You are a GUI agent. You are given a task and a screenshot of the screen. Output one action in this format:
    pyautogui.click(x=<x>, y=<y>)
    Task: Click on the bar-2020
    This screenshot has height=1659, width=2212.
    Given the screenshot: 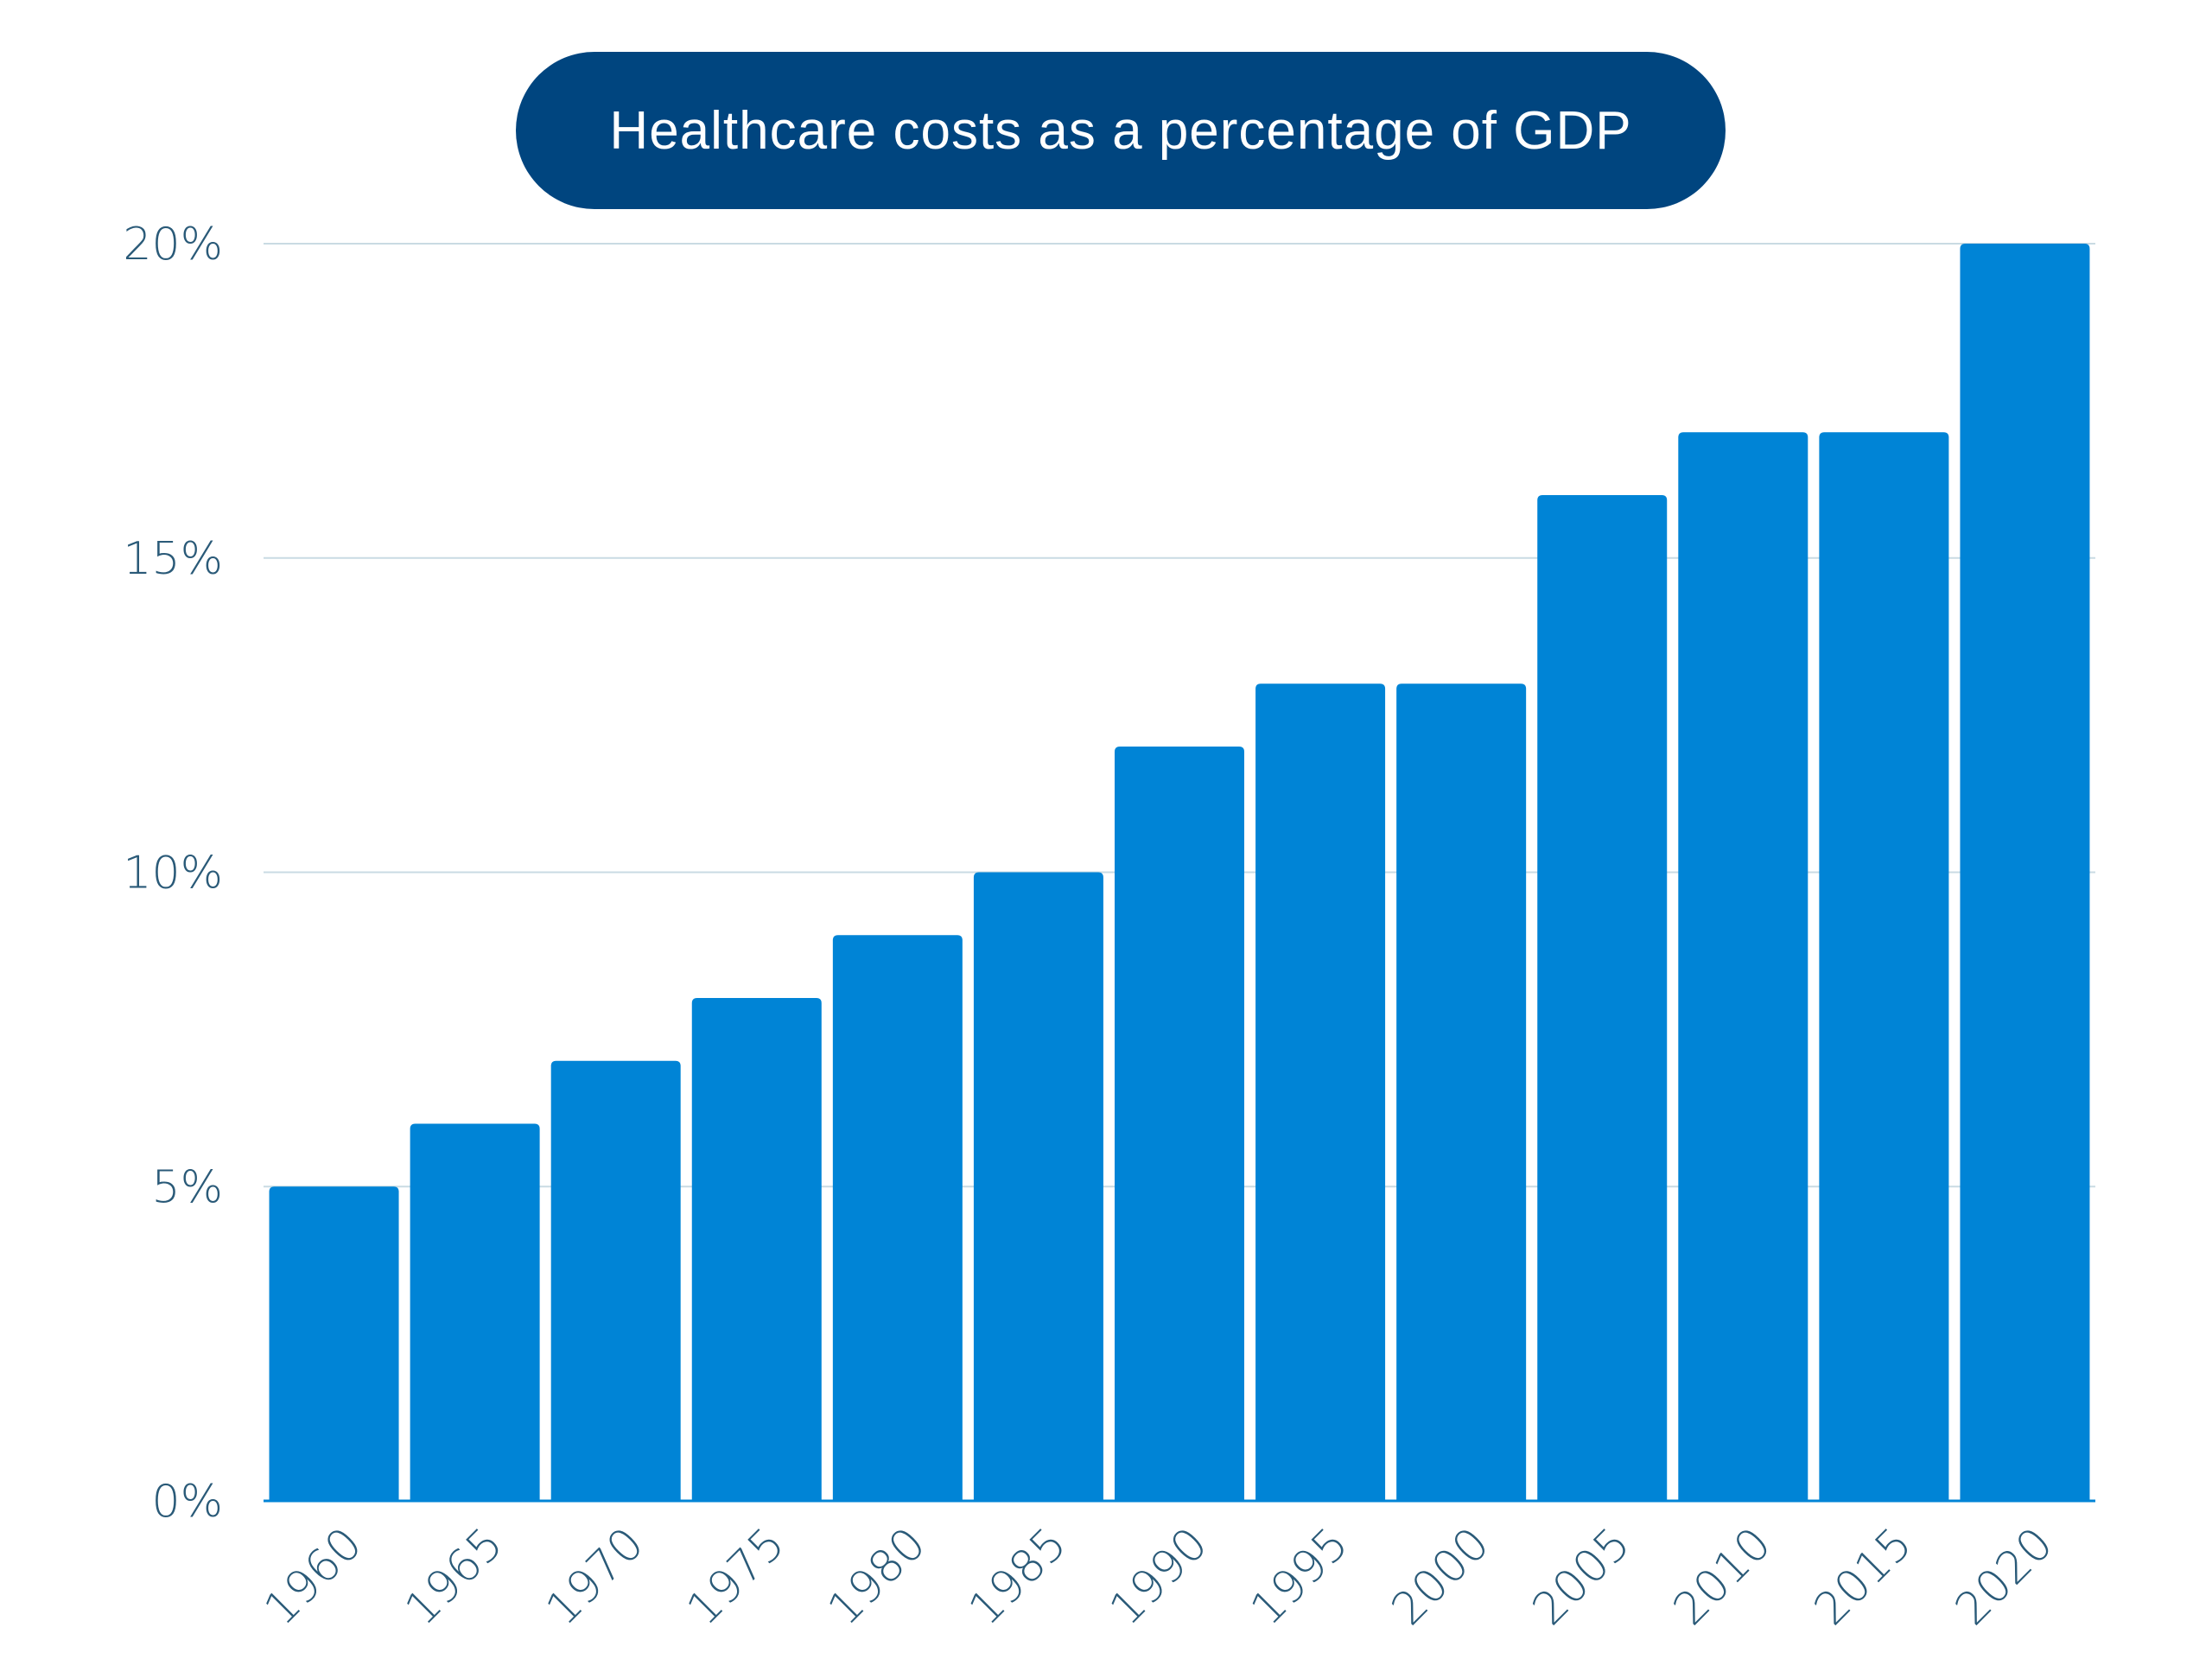 What is the action you would take?
    pyautogui.click(x=2025, y=872)
    